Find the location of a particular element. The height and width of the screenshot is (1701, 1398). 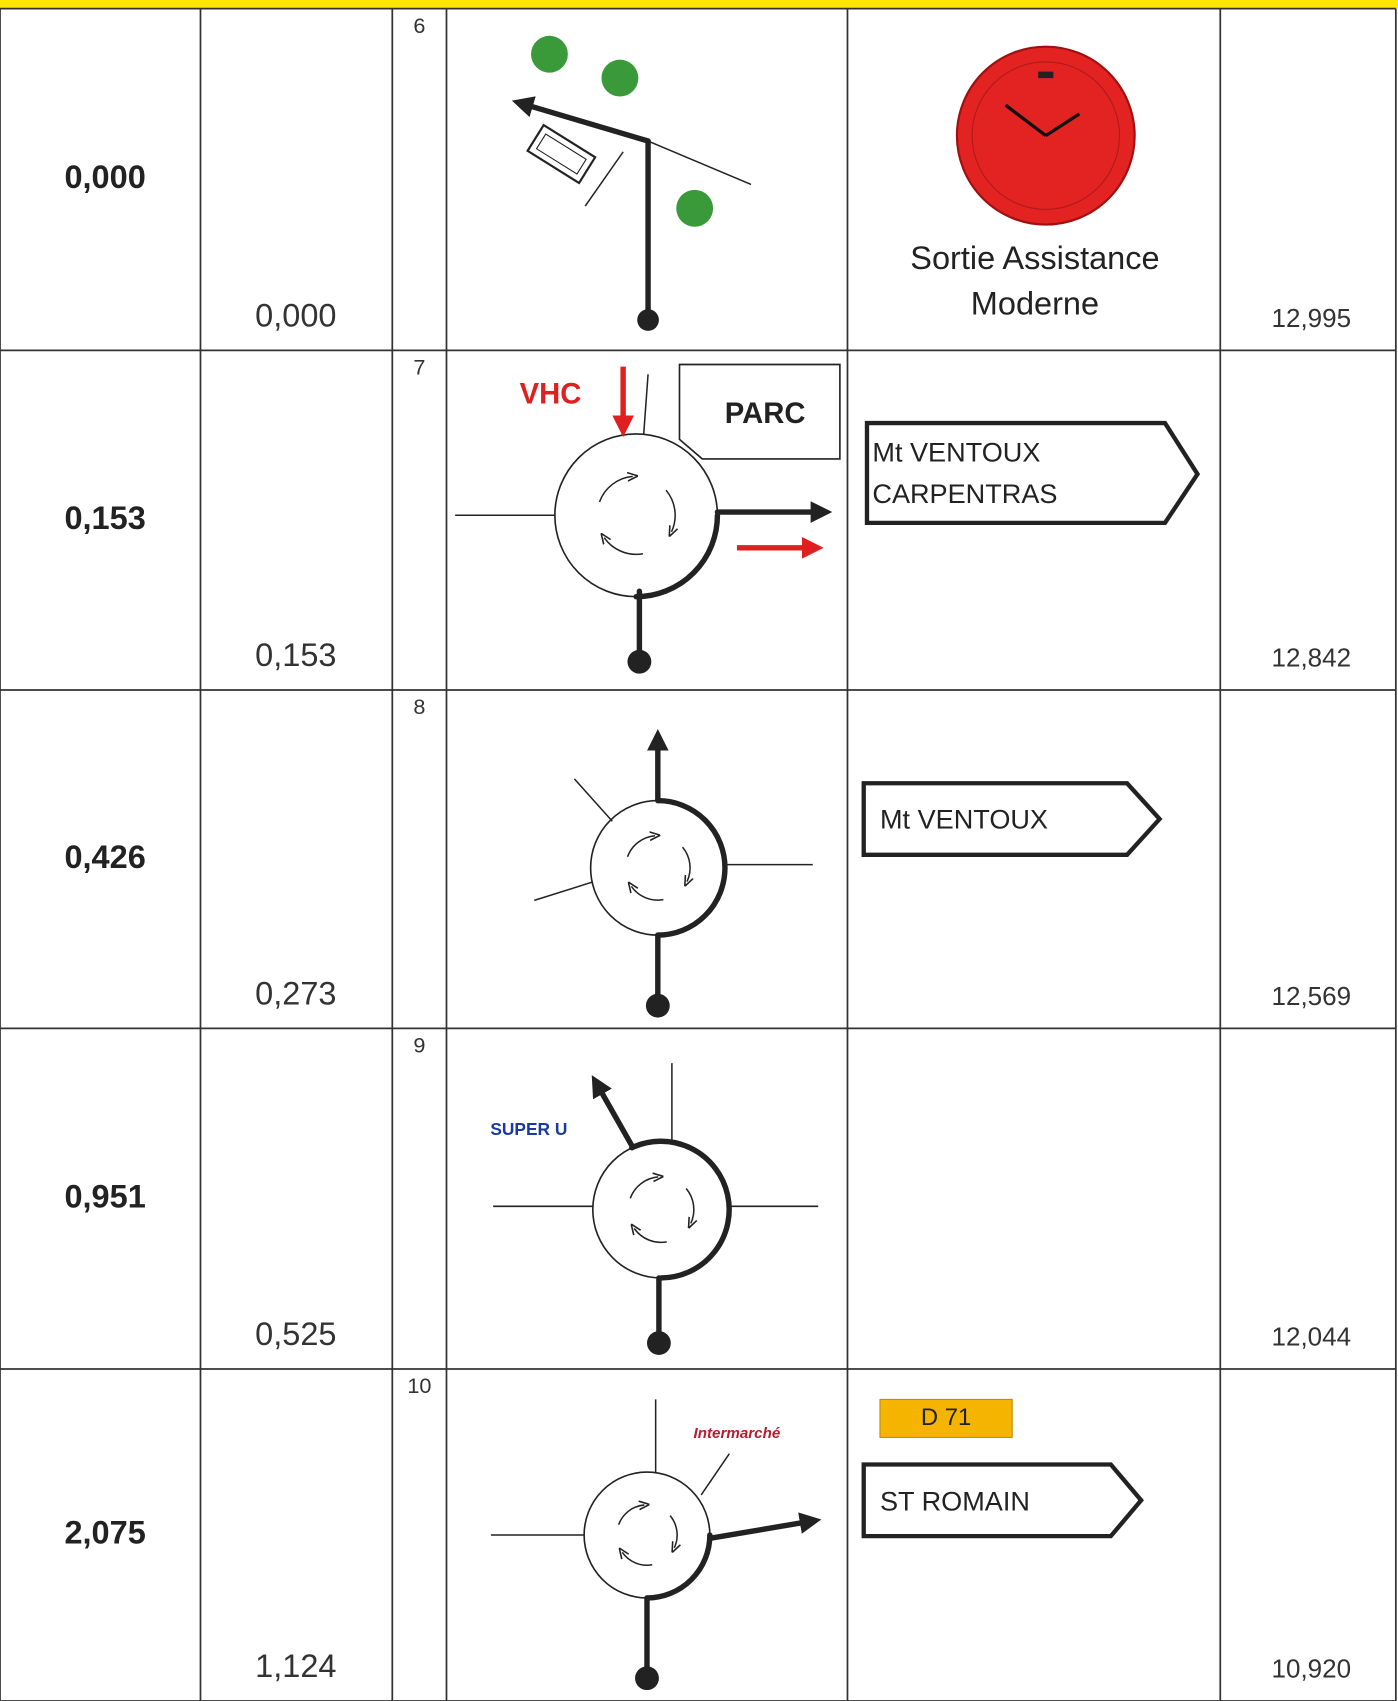

remaining-distance: 12,842 is located at coordinates (1312, 657).